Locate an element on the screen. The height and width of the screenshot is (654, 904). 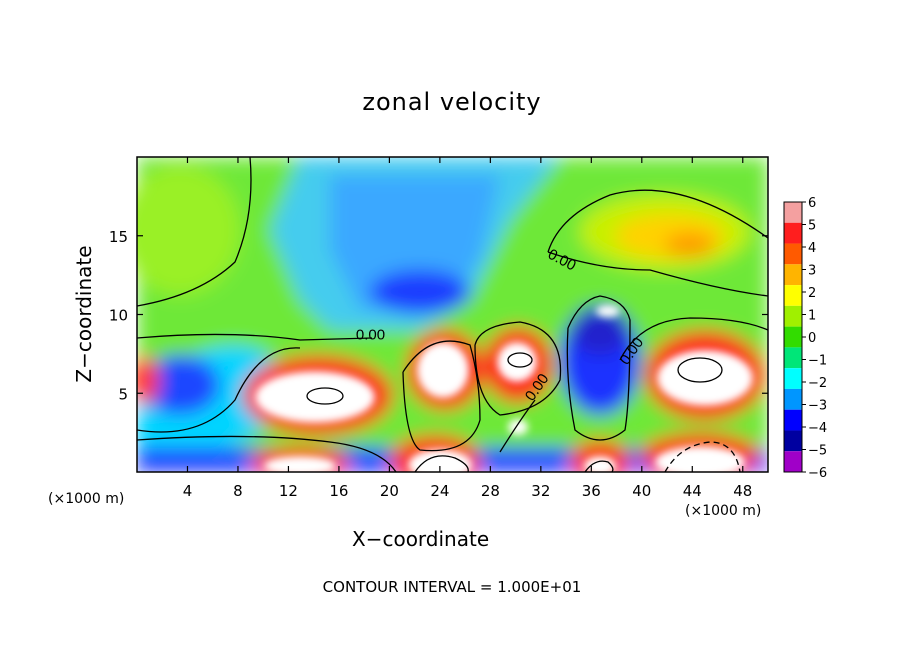
colorbar-tick-label: −4 is located at coordinates (817, 428).